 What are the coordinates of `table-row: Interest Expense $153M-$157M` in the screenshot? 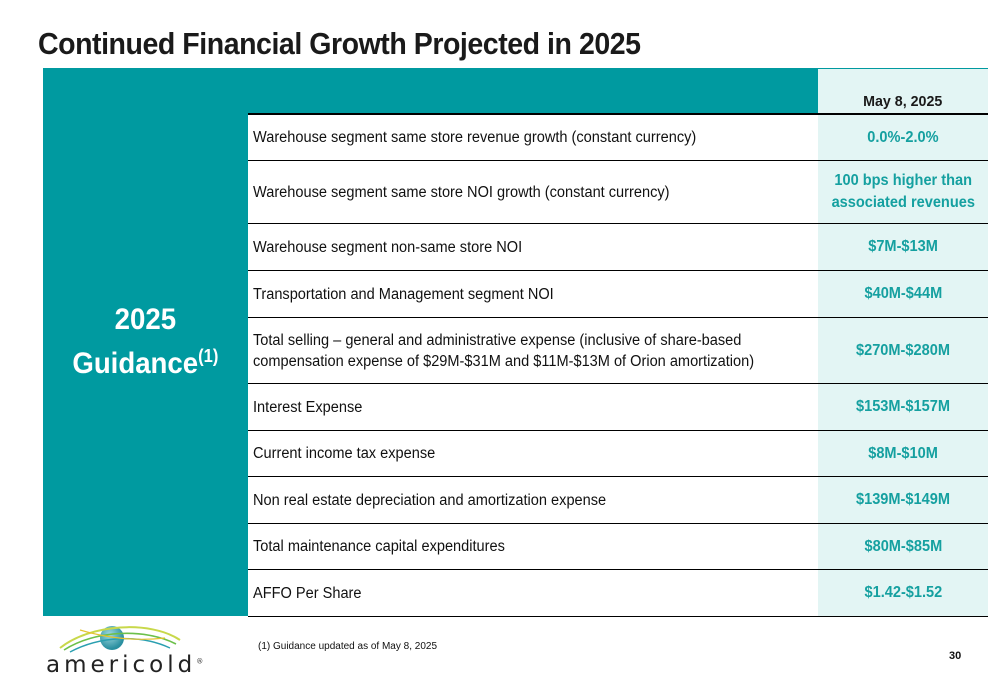 It's located at (618, 407).